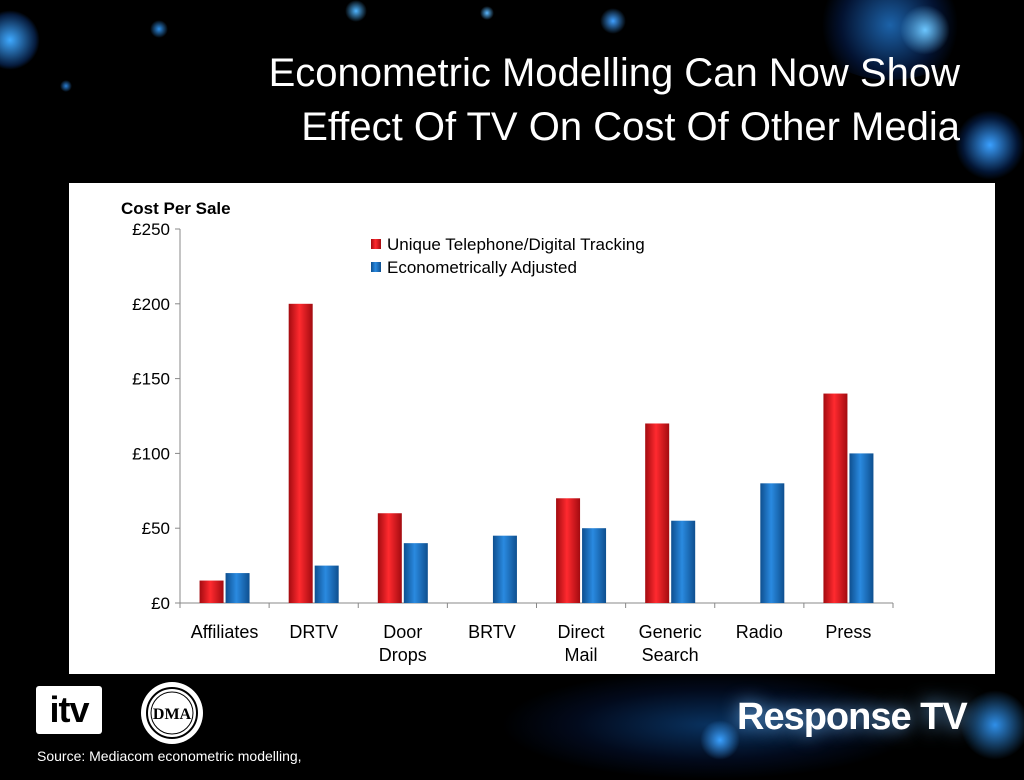 The image size is (1024, 780). I want to click on dma-logo-outer, so click(172, 713).